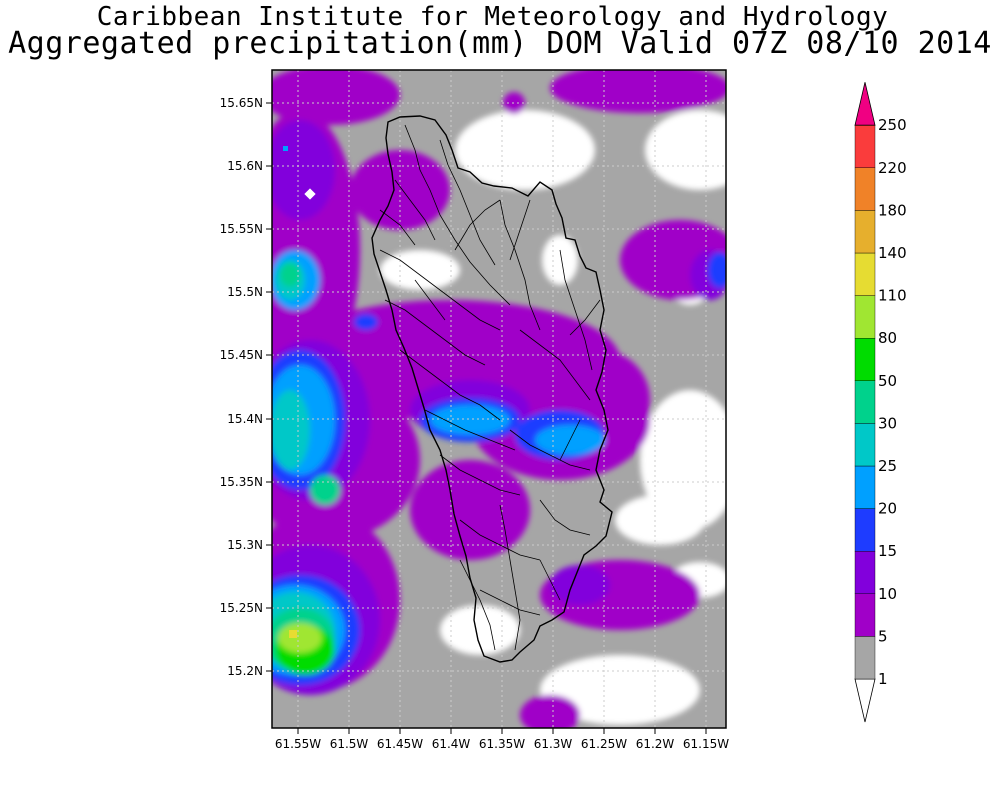  Describe the element at coordinates (451, 744) in the screenshot. I see `lon-tick-label: 61.4W` at that location.